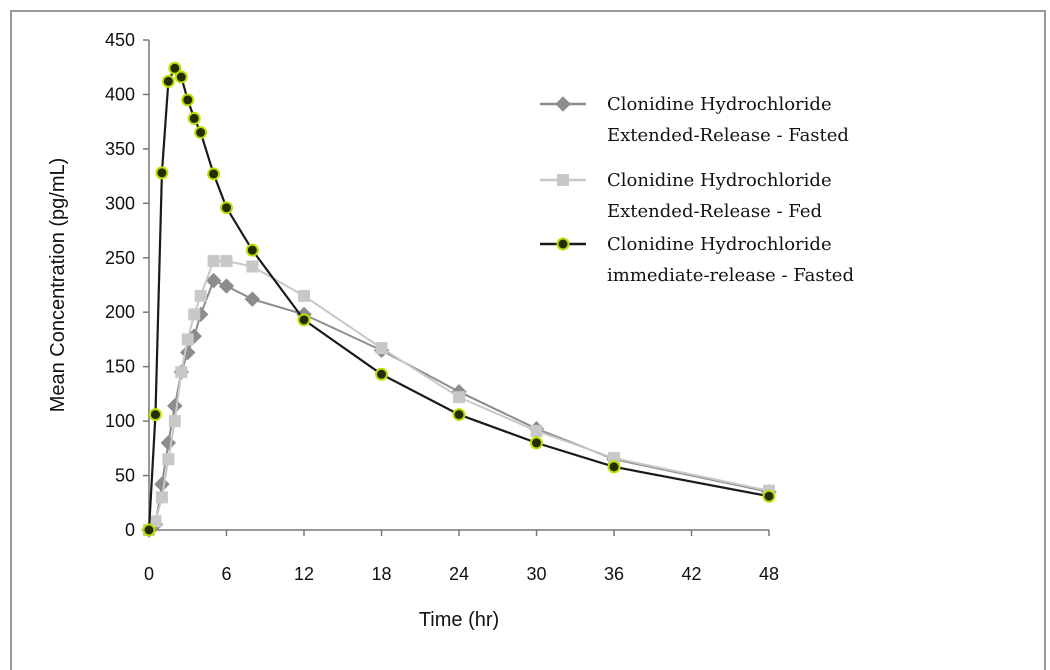  I want to click on y-tick-label: 450, so click(120, 40).